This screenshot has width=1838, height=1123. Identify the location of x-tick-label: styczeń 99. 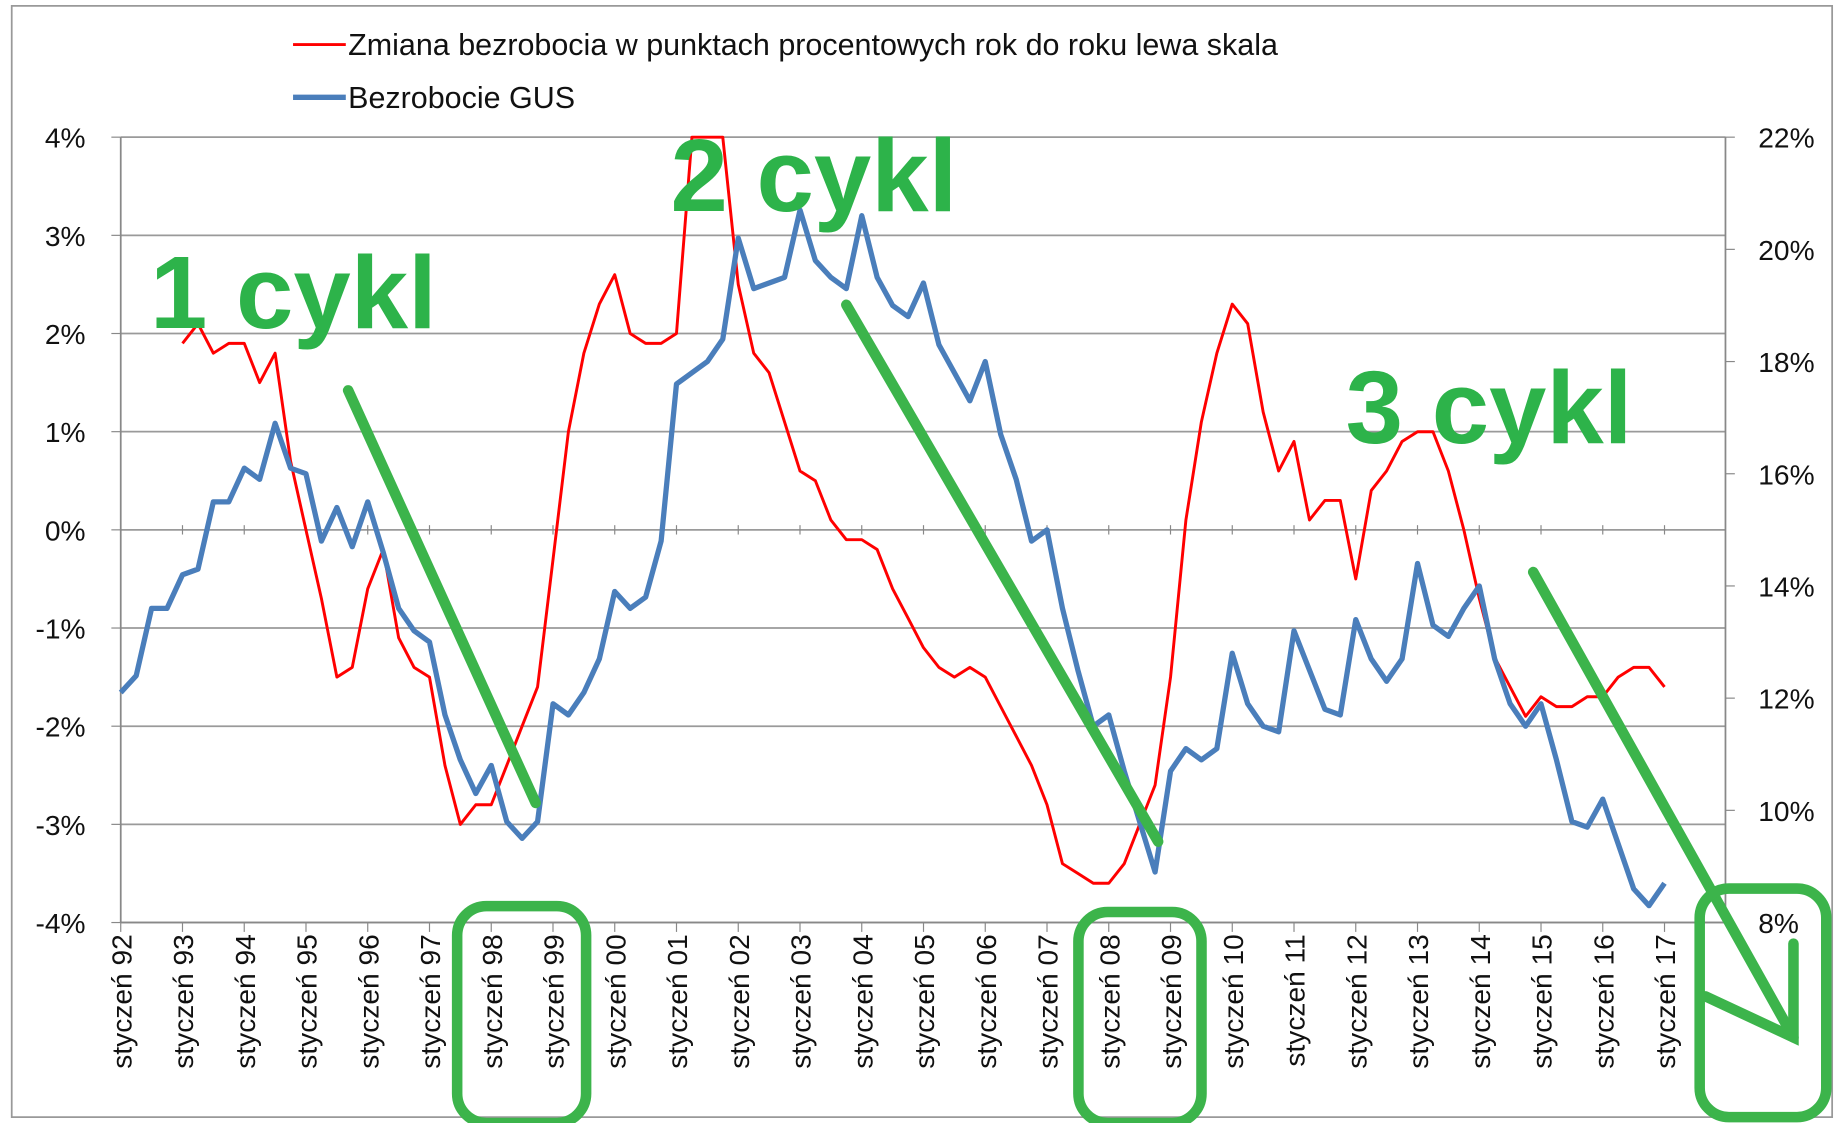
(554, 1001).